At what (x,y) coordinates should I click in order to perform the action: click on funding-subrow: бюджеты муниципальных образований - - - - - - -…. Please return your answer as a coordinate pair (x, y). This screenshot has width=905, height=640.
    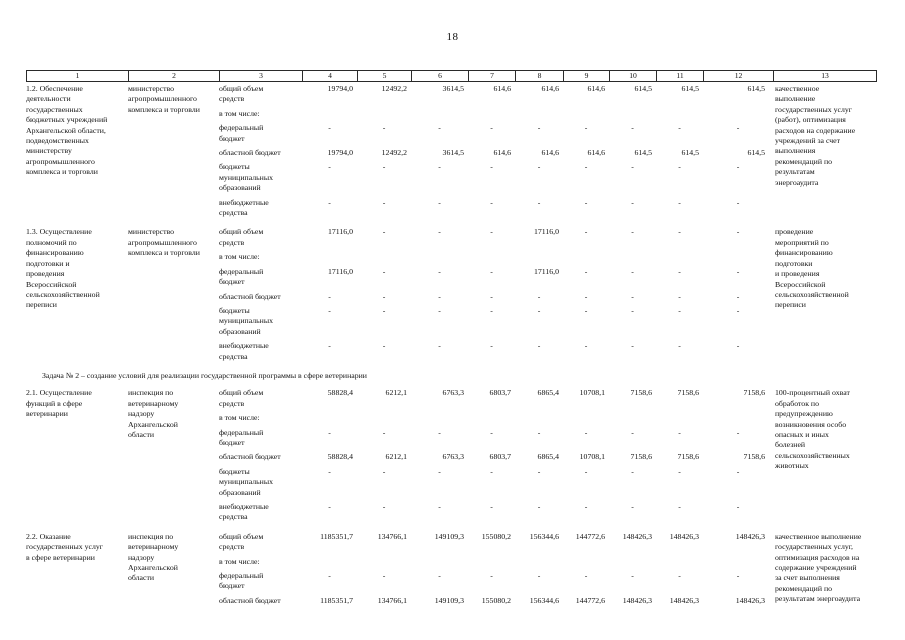
    Looking at the image, I should click on (496, 482).